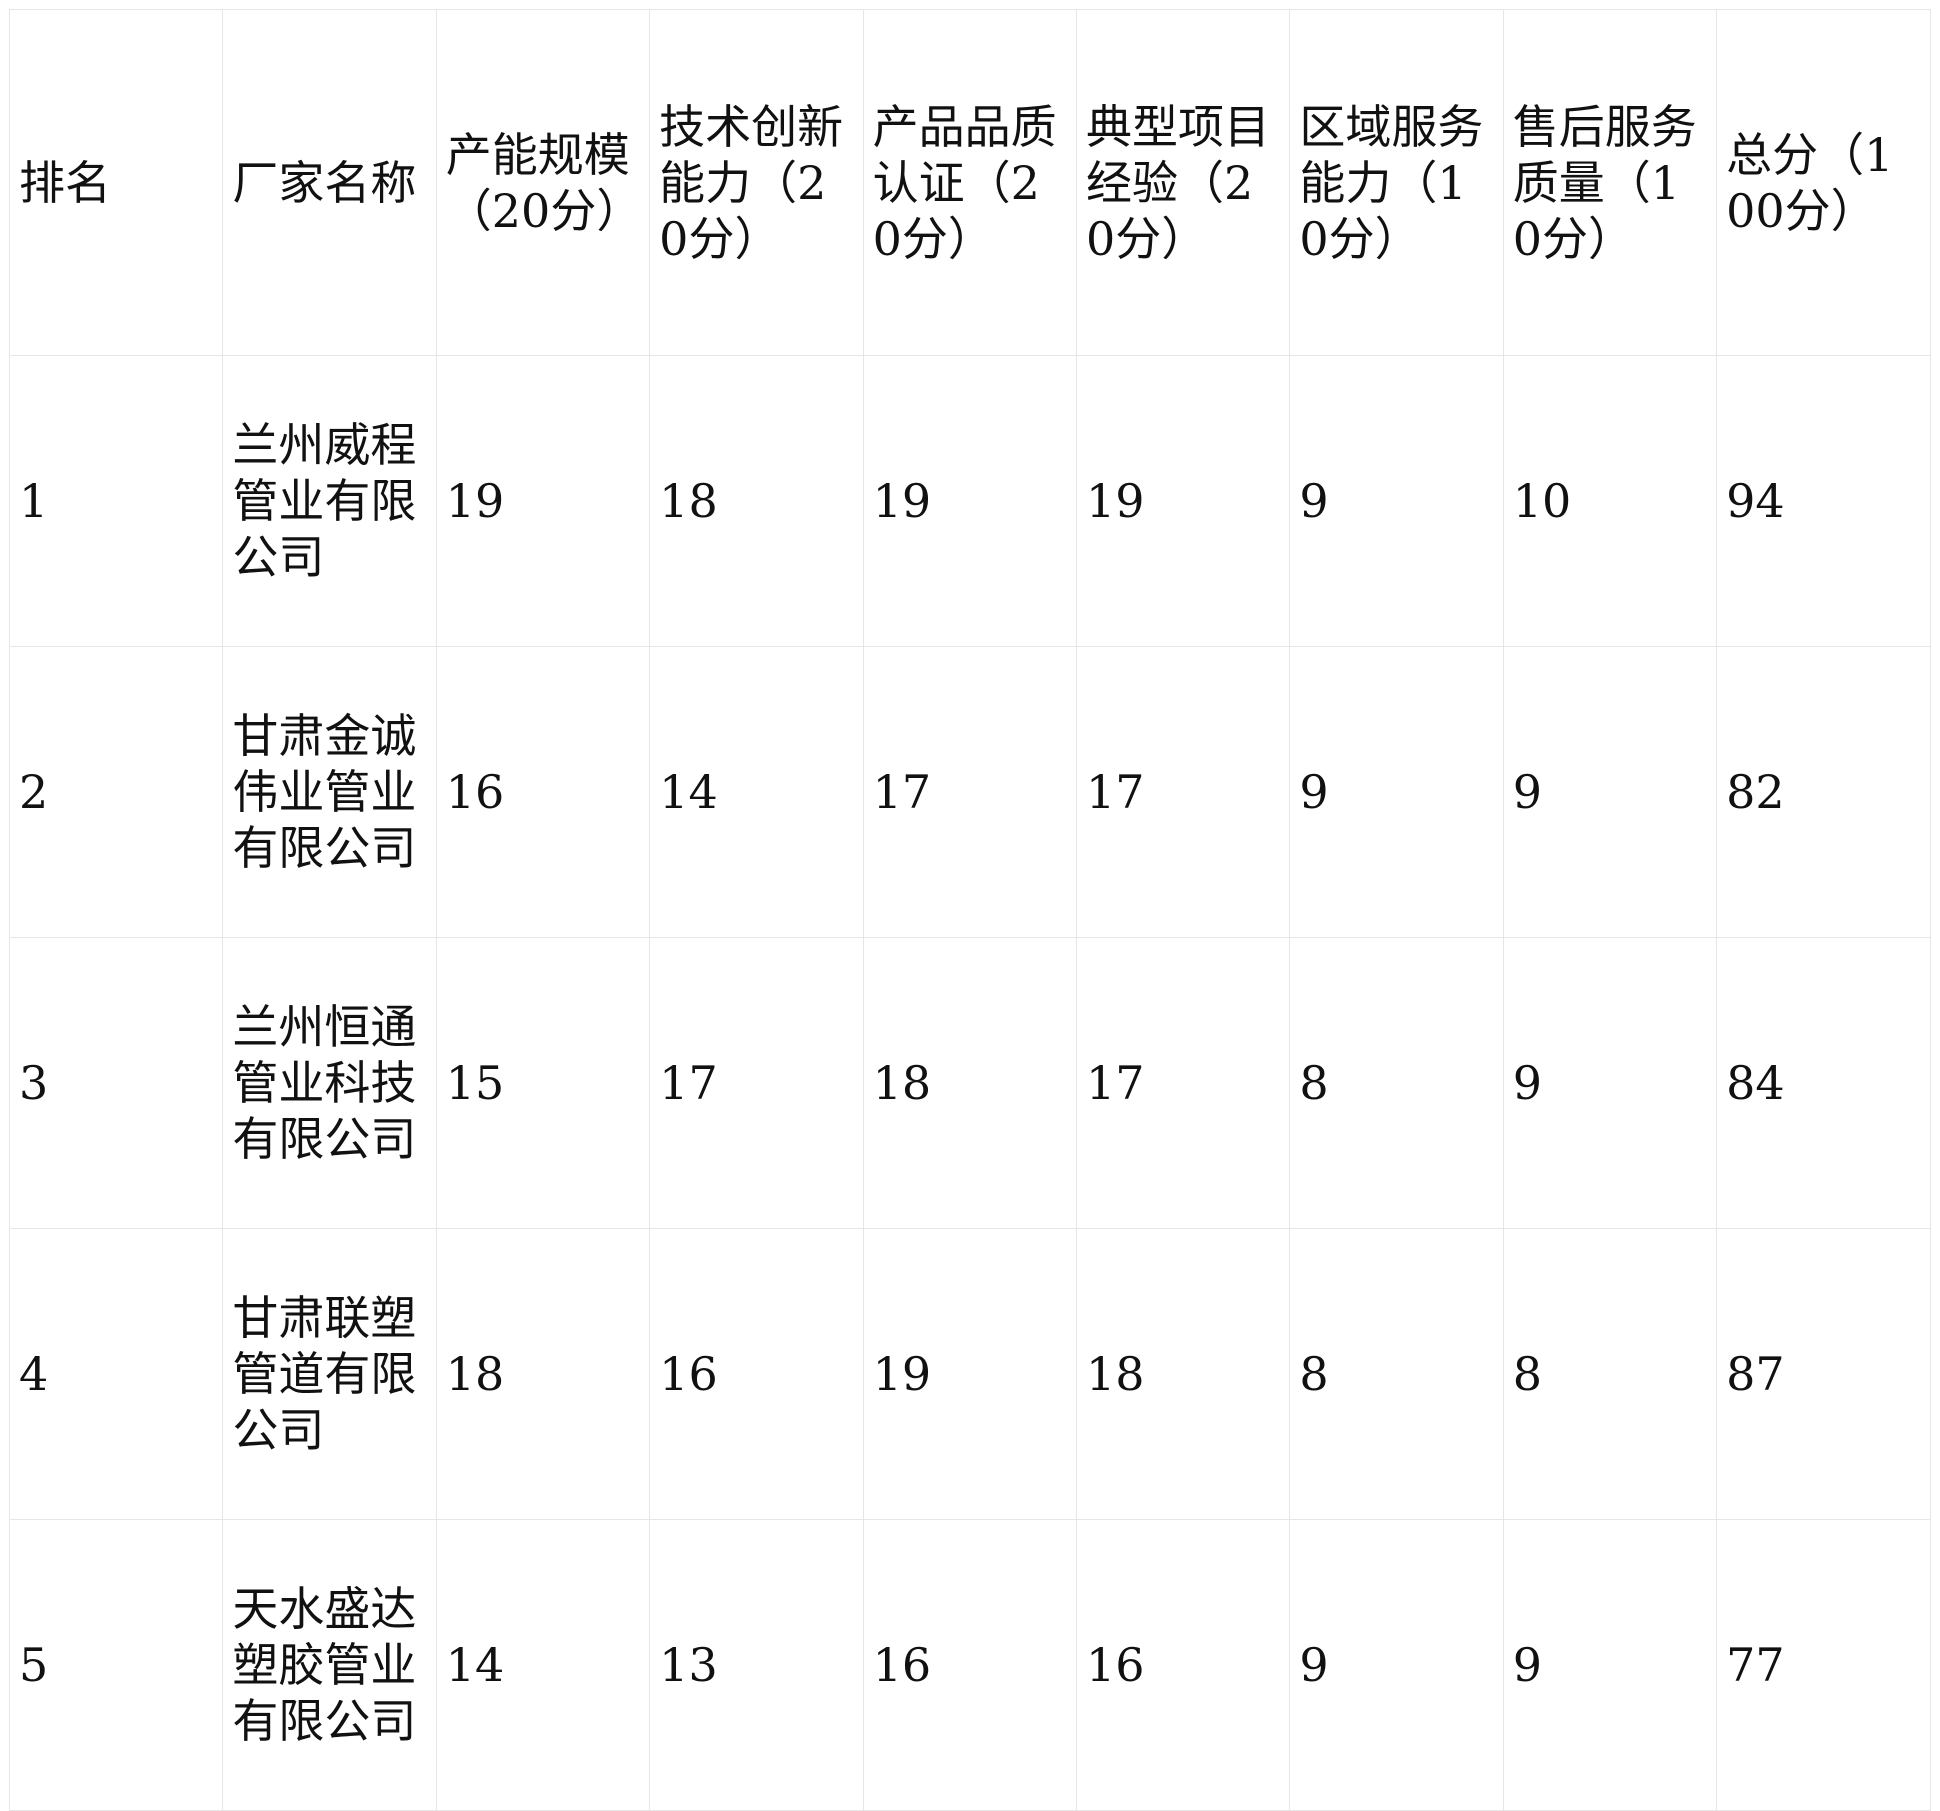 Image resolution: width=1940 pixels, height=1811 pixels. I want to click on header-cell: 售后服务质量（10分）, so click(1610, 182).